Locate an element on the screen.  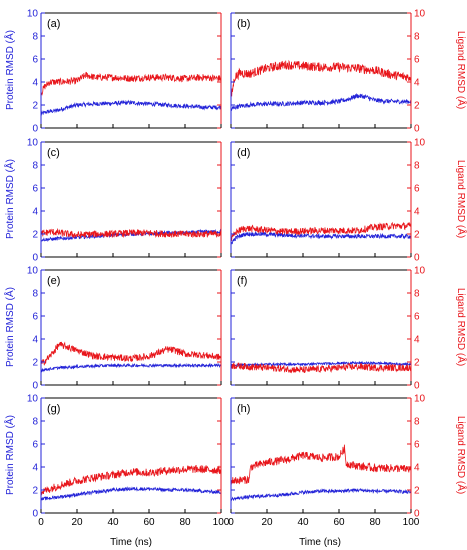
panel-label: (d) is located at coordinates (243, 153).